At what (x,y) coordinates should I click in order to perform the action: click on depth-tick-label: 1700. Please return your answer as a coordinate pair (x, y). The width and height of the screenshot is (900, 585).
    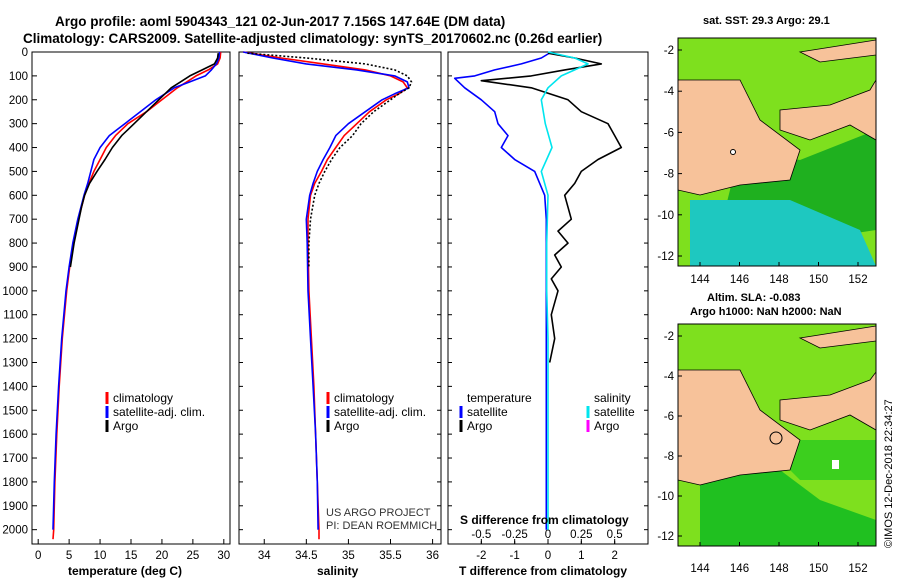
    Looking at the image, I should click on (15, 459).